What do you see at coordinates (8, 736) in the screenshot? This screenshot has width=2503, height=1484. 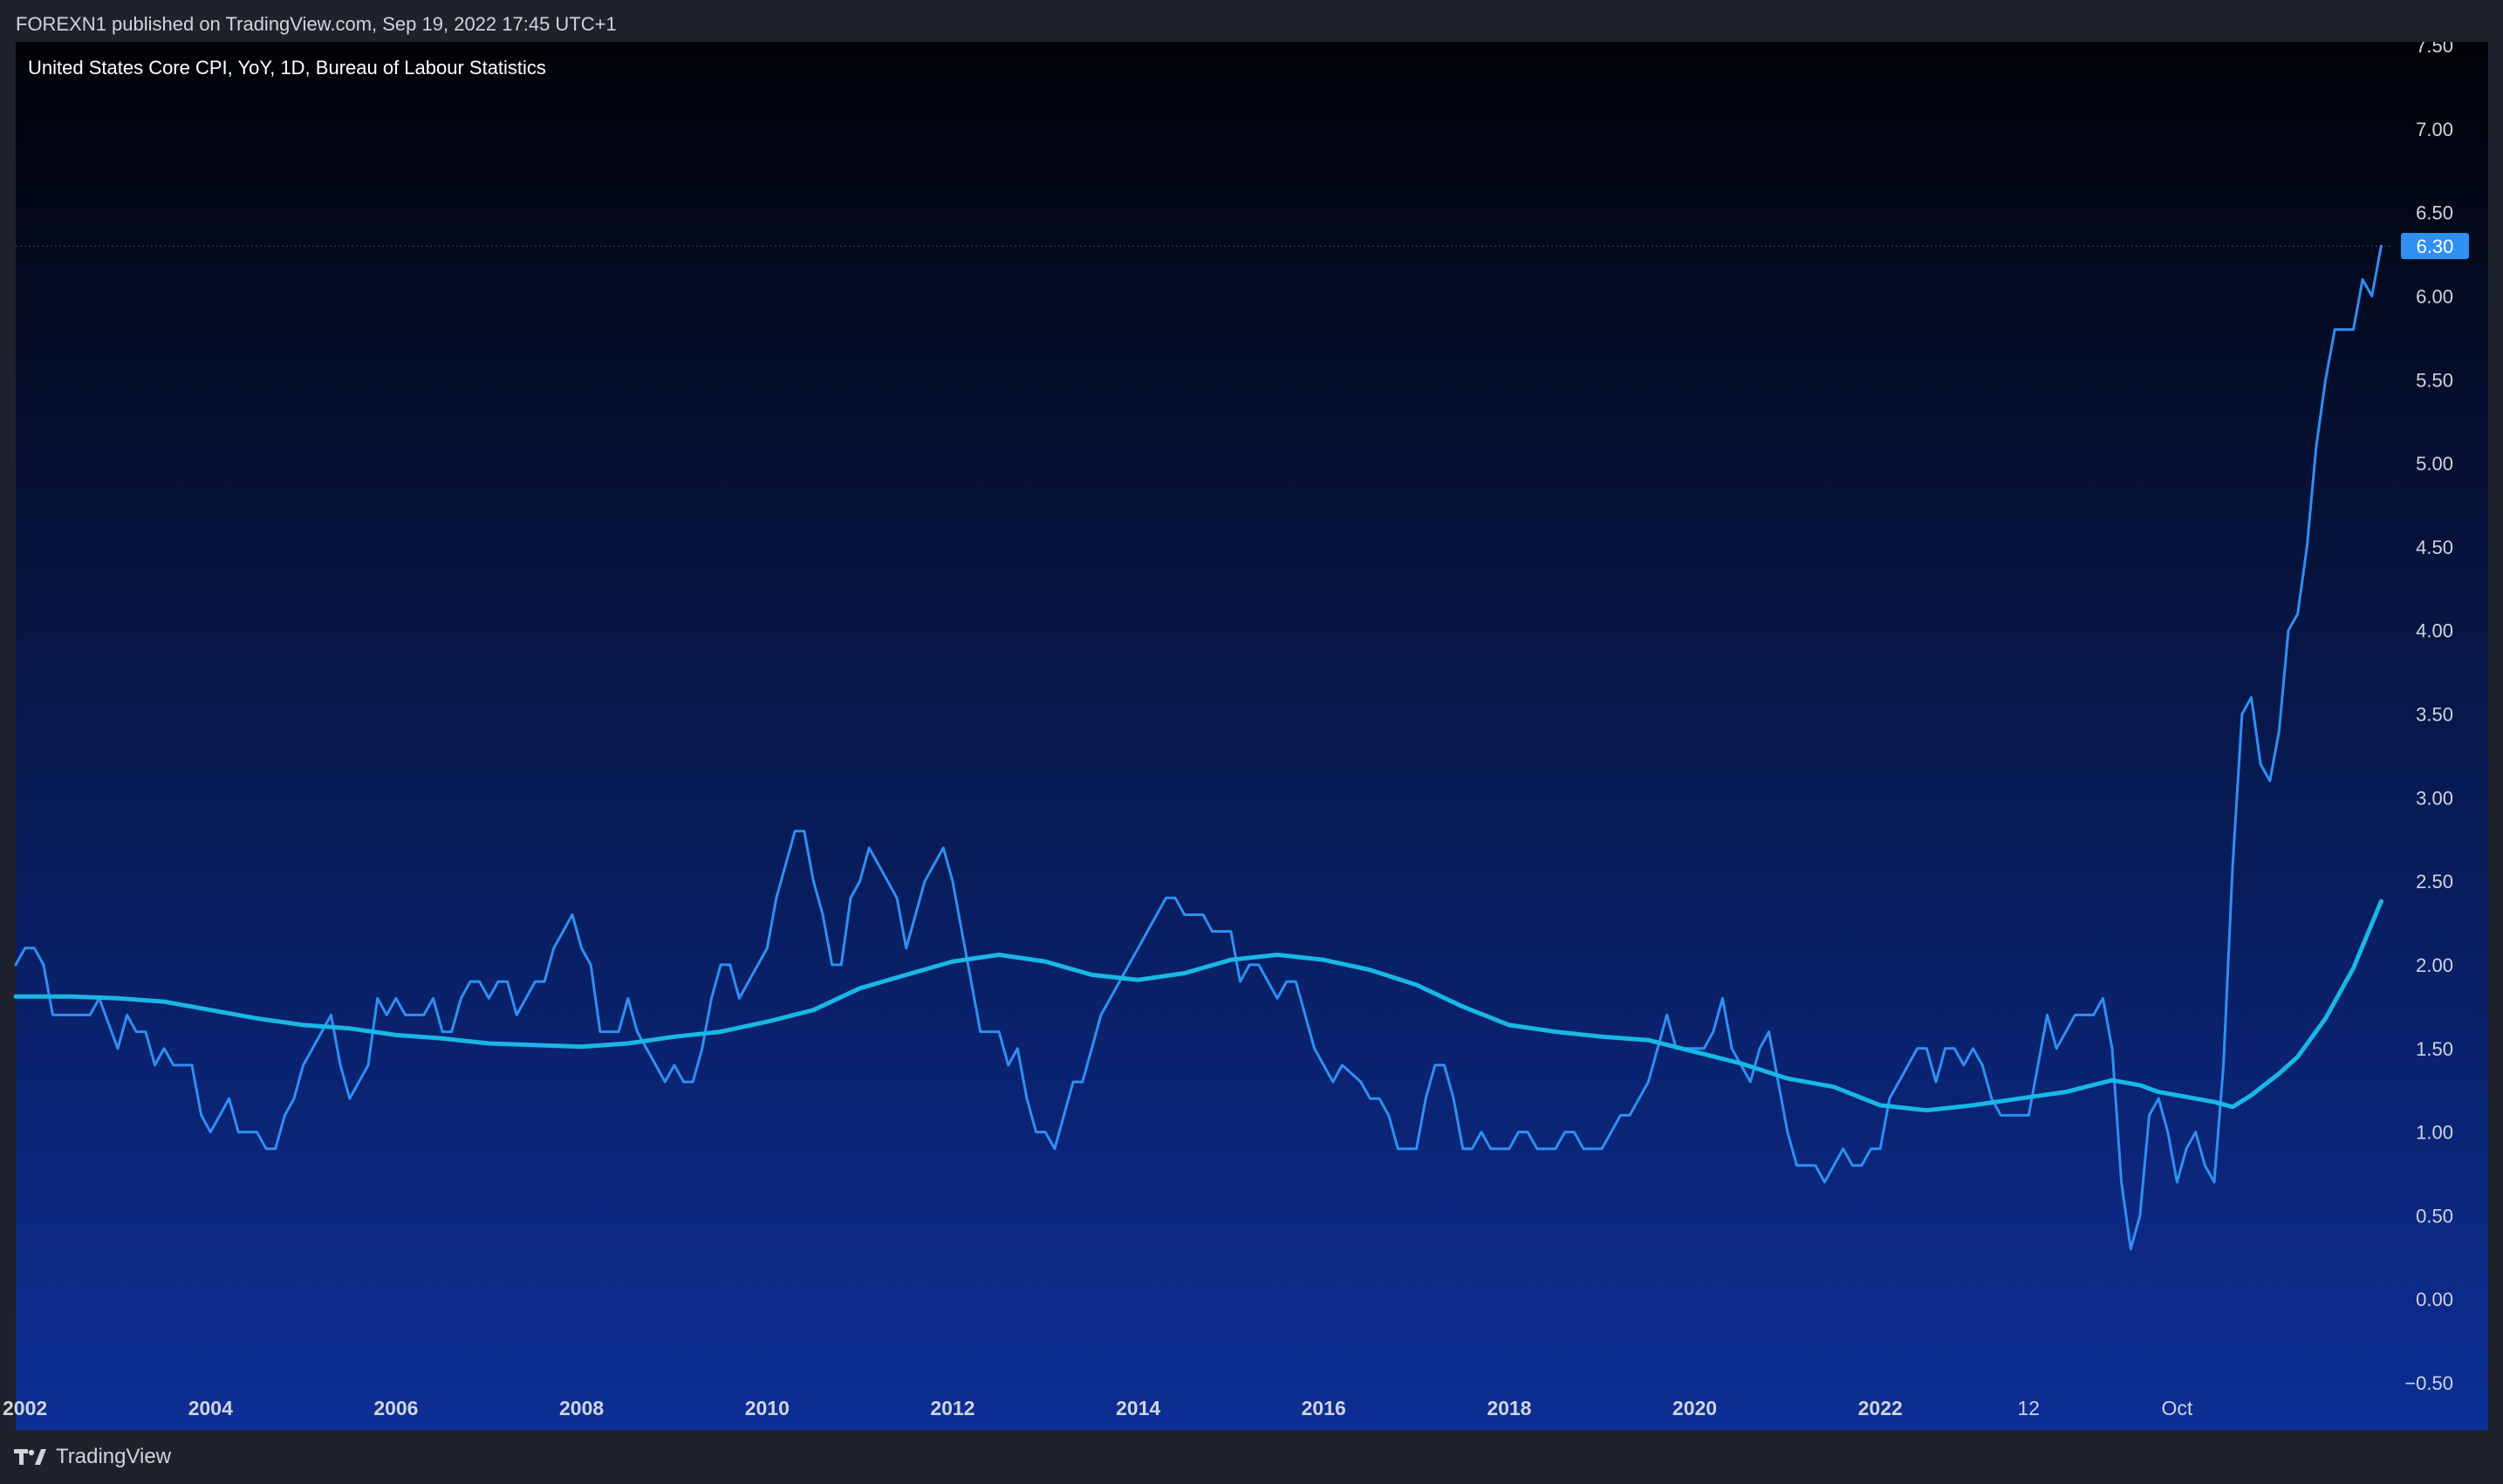 I see `left-frame` at bounding box center [8, 736].